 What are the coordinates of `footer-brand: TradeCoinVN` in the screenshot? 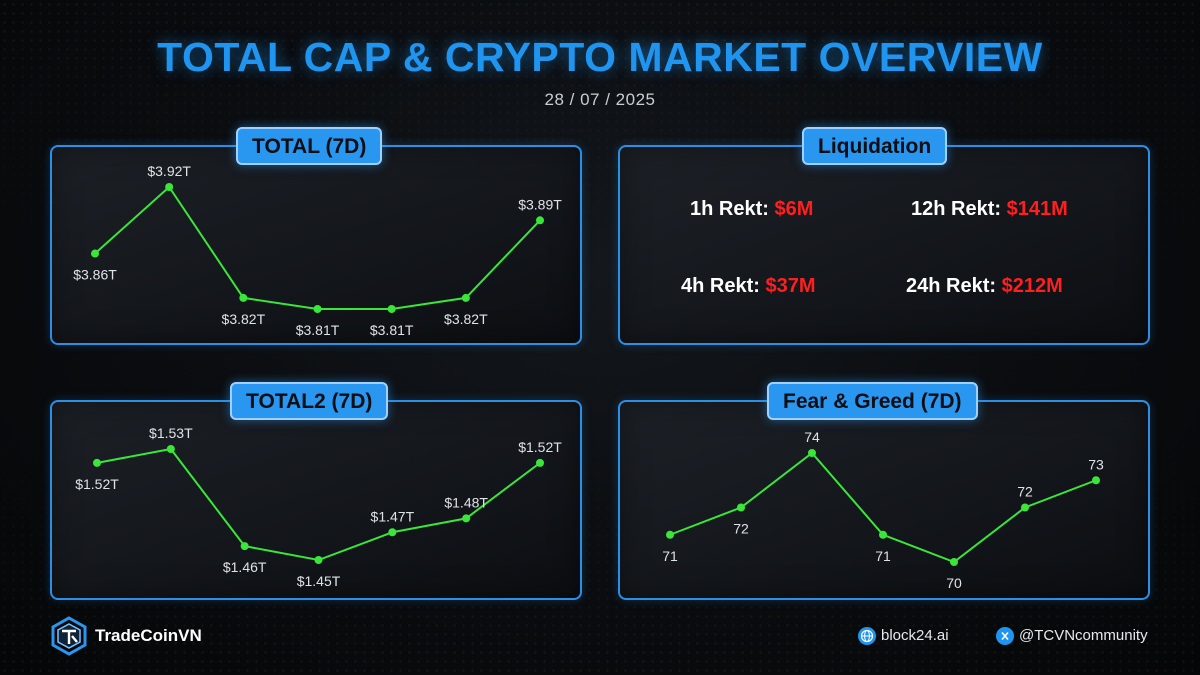 It's located at (148, 635).